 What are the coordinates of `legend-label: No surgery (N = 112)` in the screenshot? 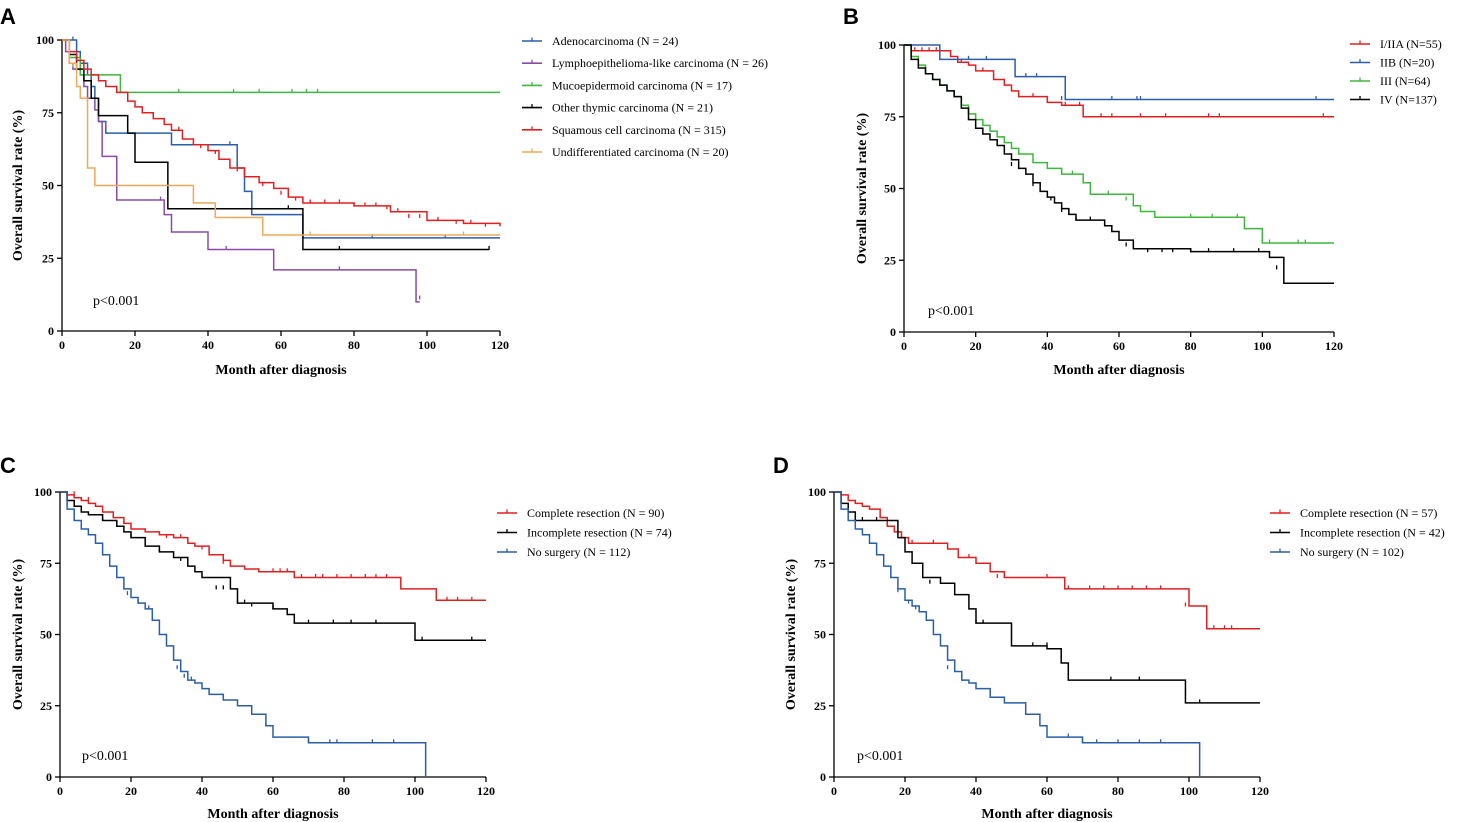 It's located at (578, 552).